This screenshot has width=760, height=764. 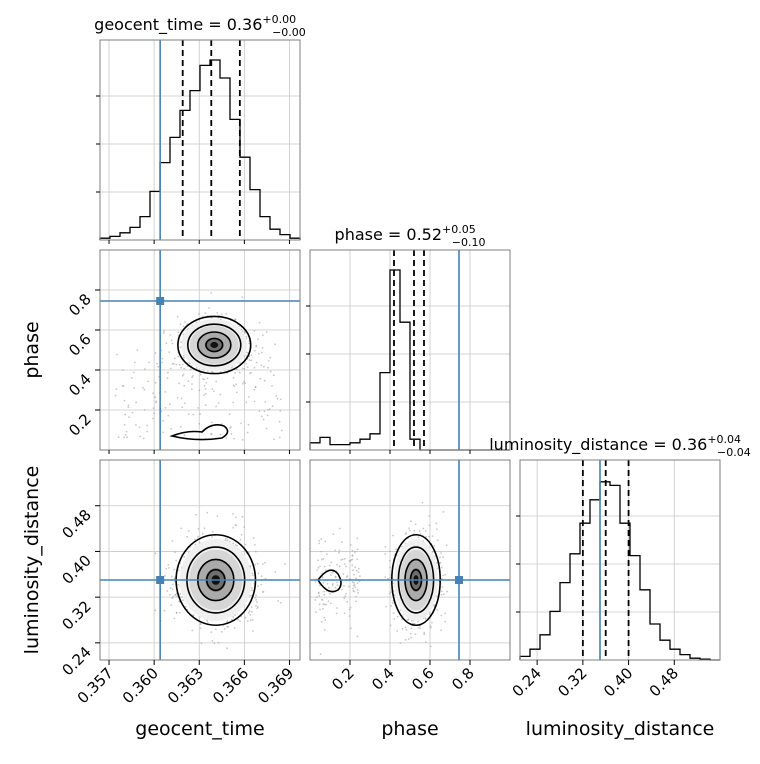 I want to click on grid-geocent_time, so click(x=200, y=140).